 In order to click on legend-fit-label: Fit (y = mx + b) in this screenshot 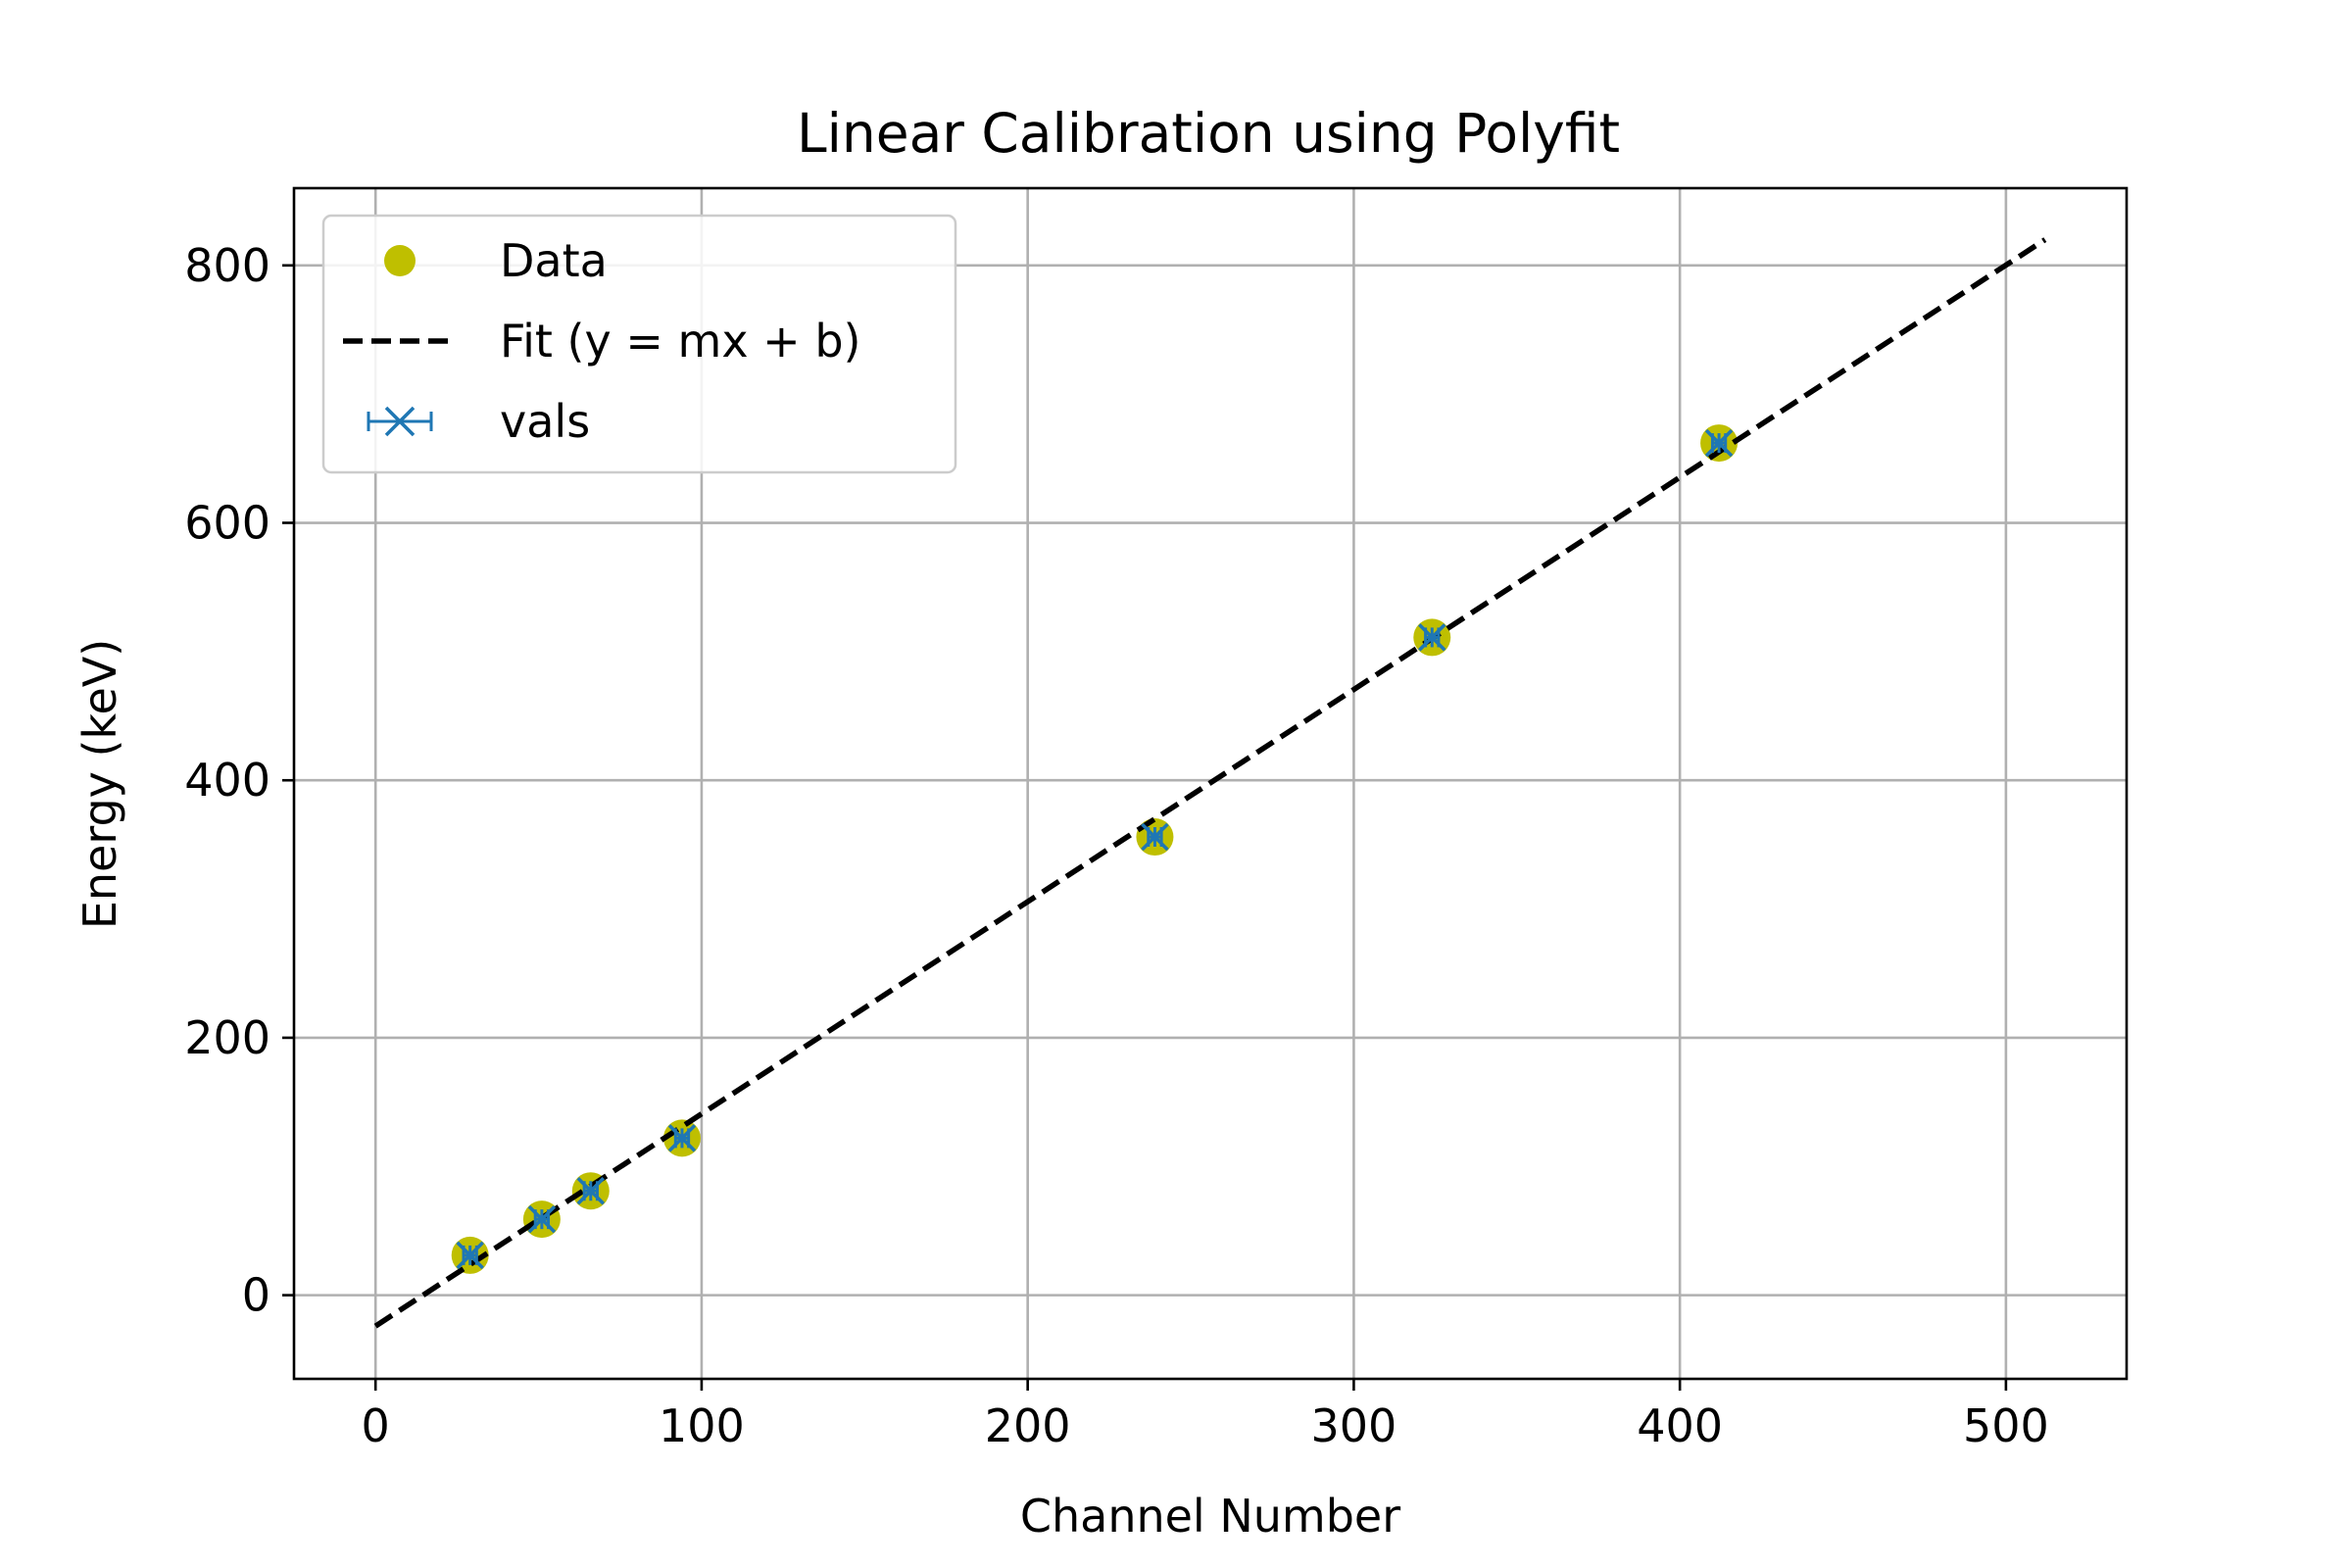, I will do `click(680, 341)`.